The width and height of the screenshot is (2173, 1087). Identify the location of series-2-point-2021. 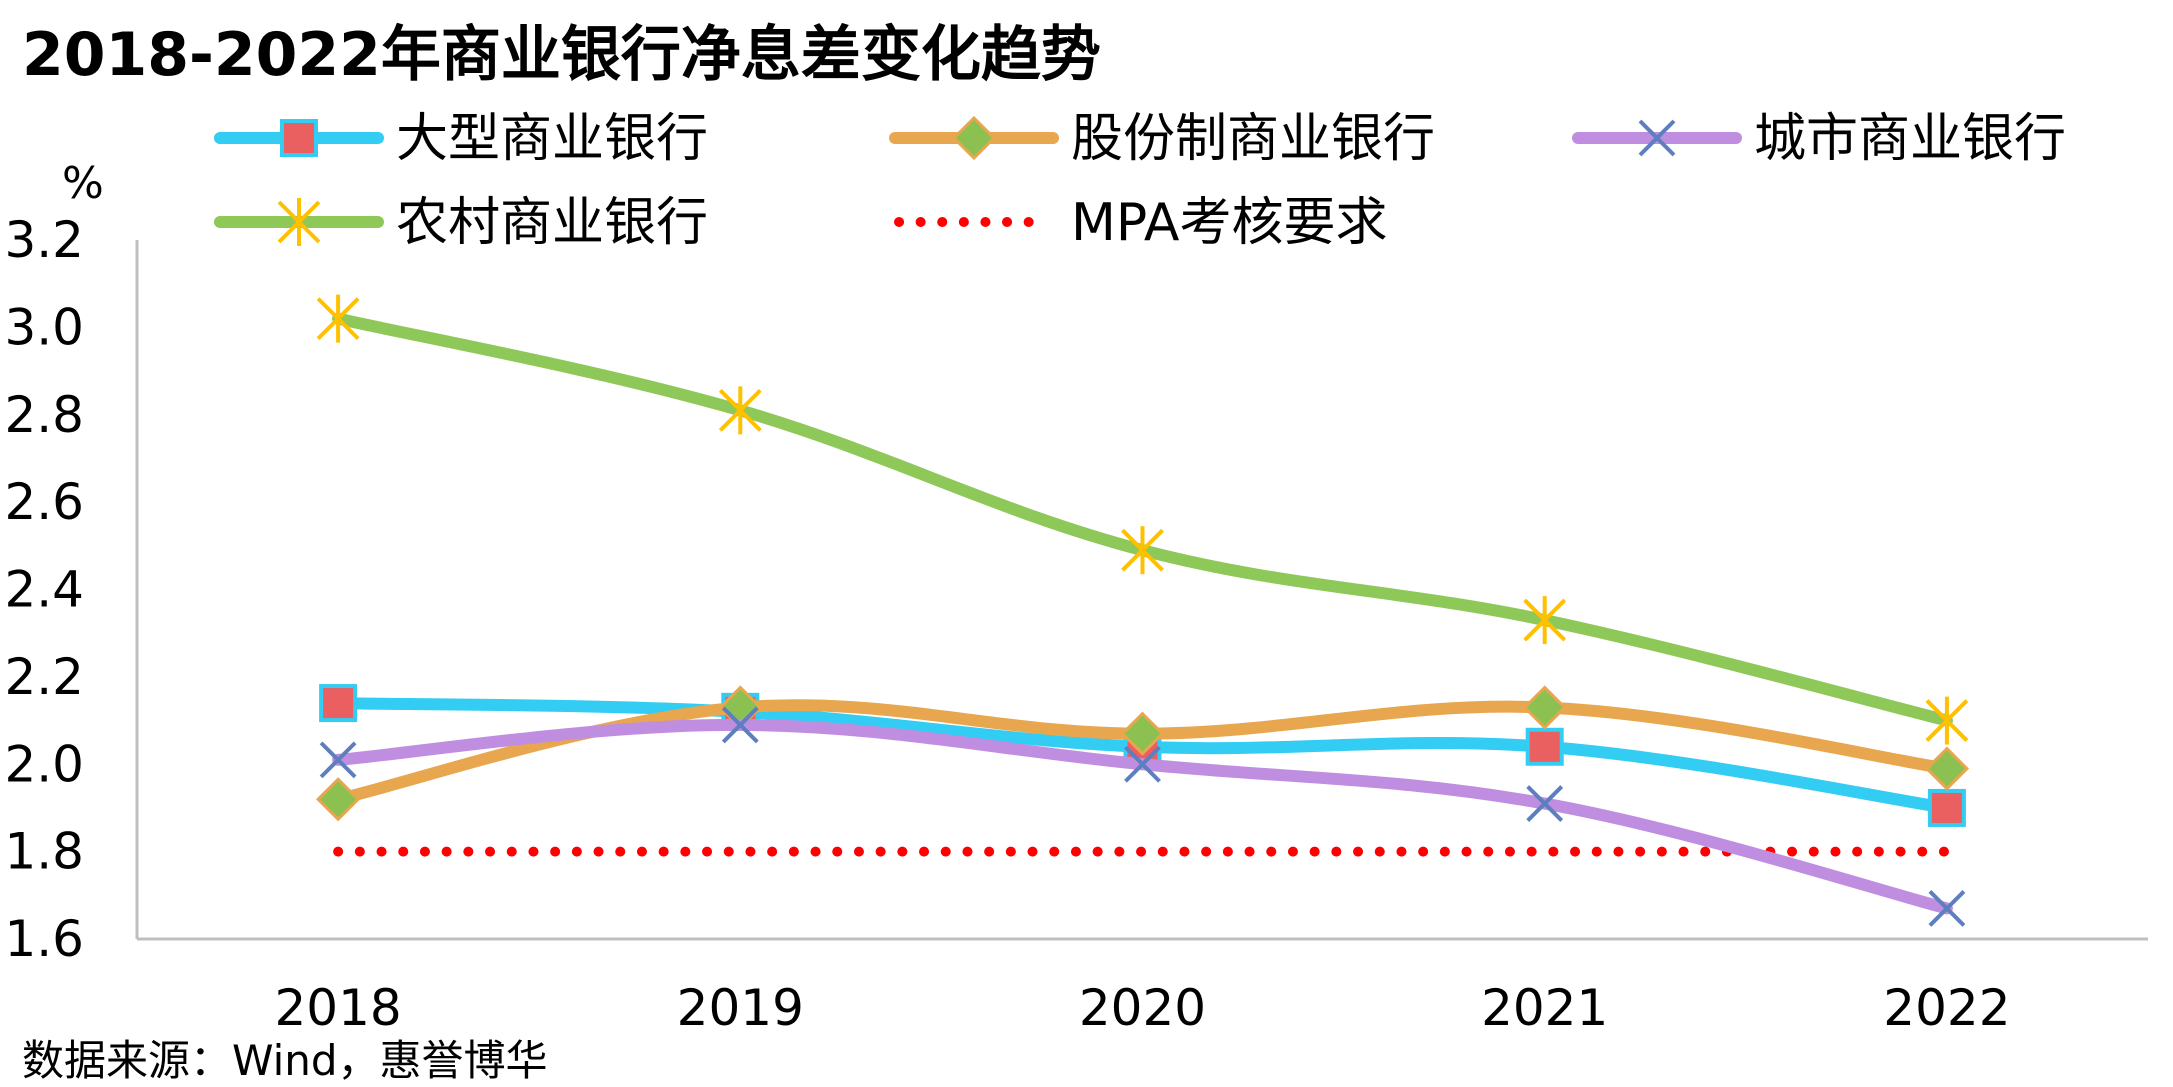
(1544, 707).